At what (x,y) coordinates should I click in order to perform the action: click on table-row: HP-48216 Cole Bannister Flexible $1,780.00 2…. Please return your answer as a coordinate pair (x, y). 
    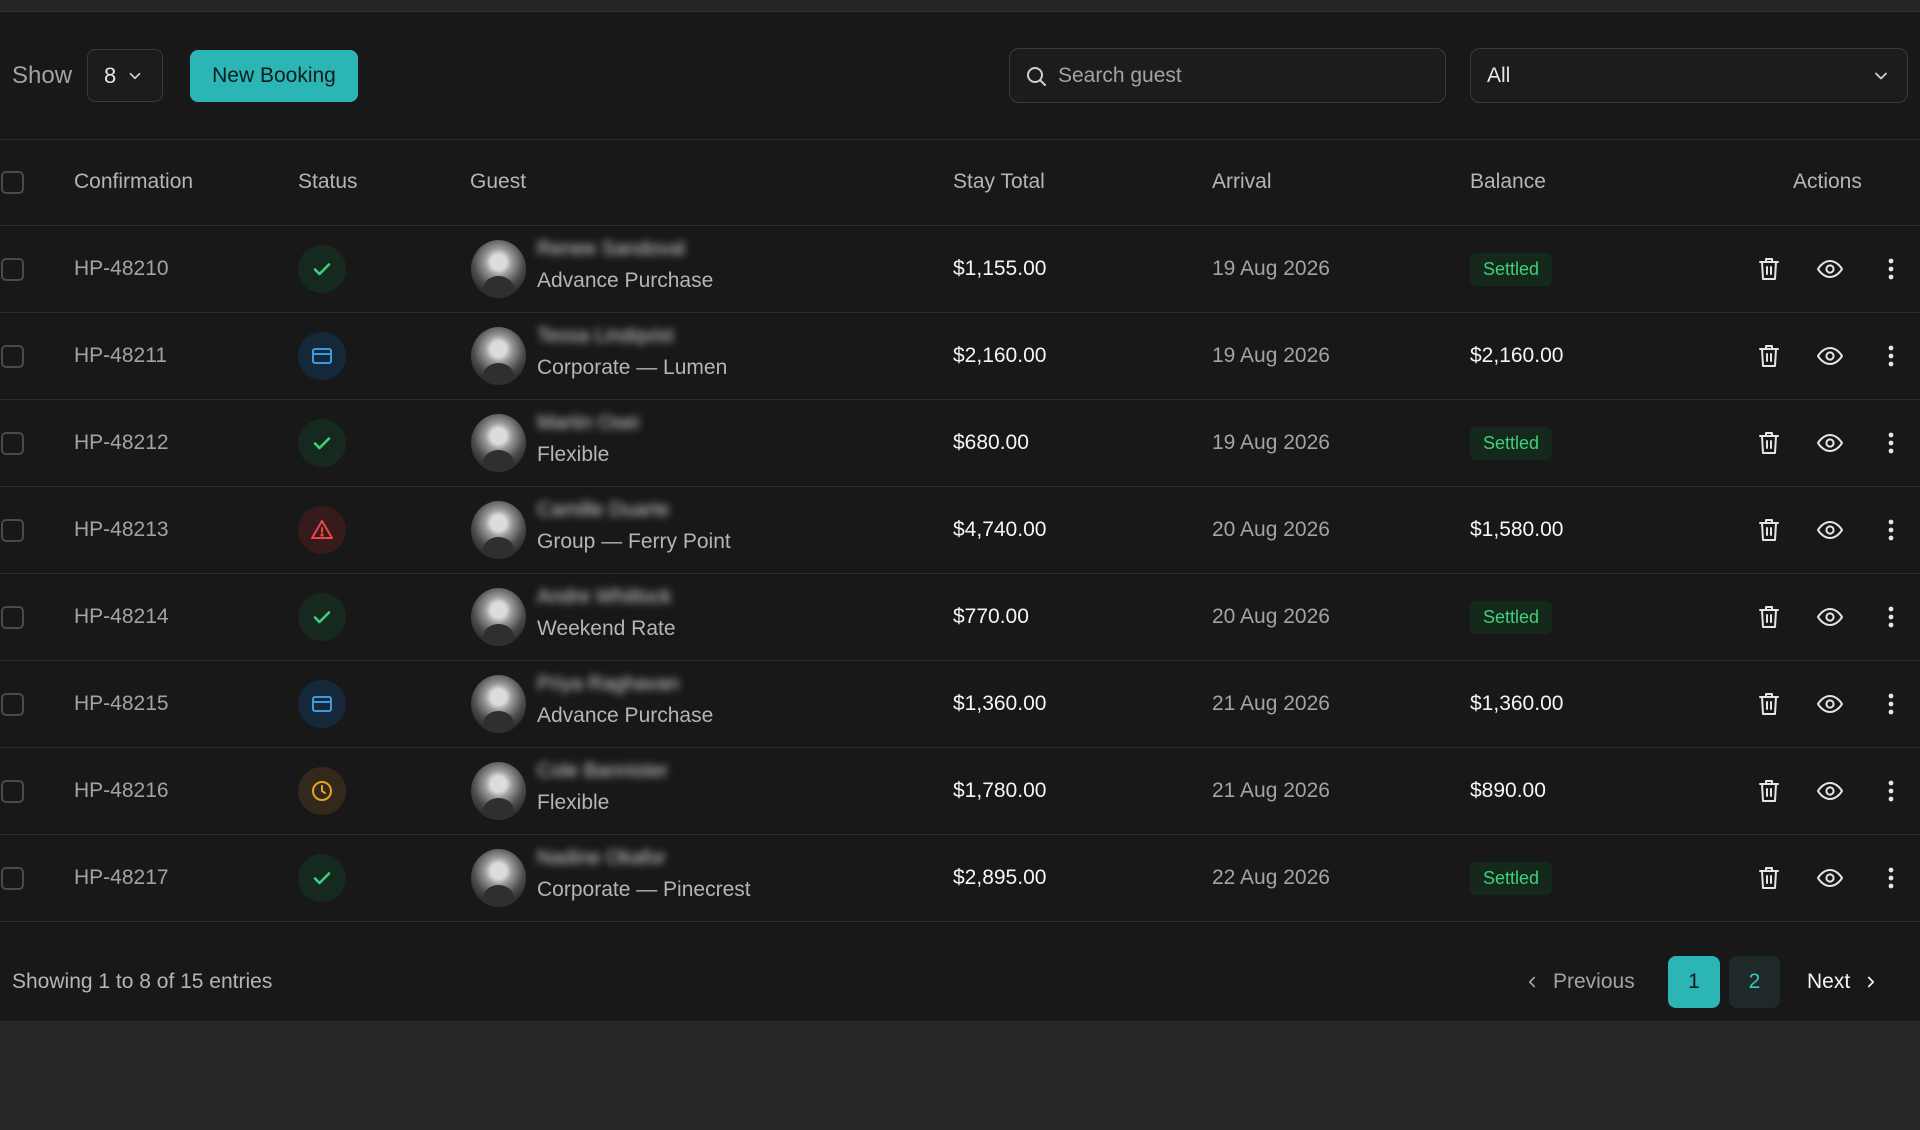
    Looking at the image, I should click on (960, 791).